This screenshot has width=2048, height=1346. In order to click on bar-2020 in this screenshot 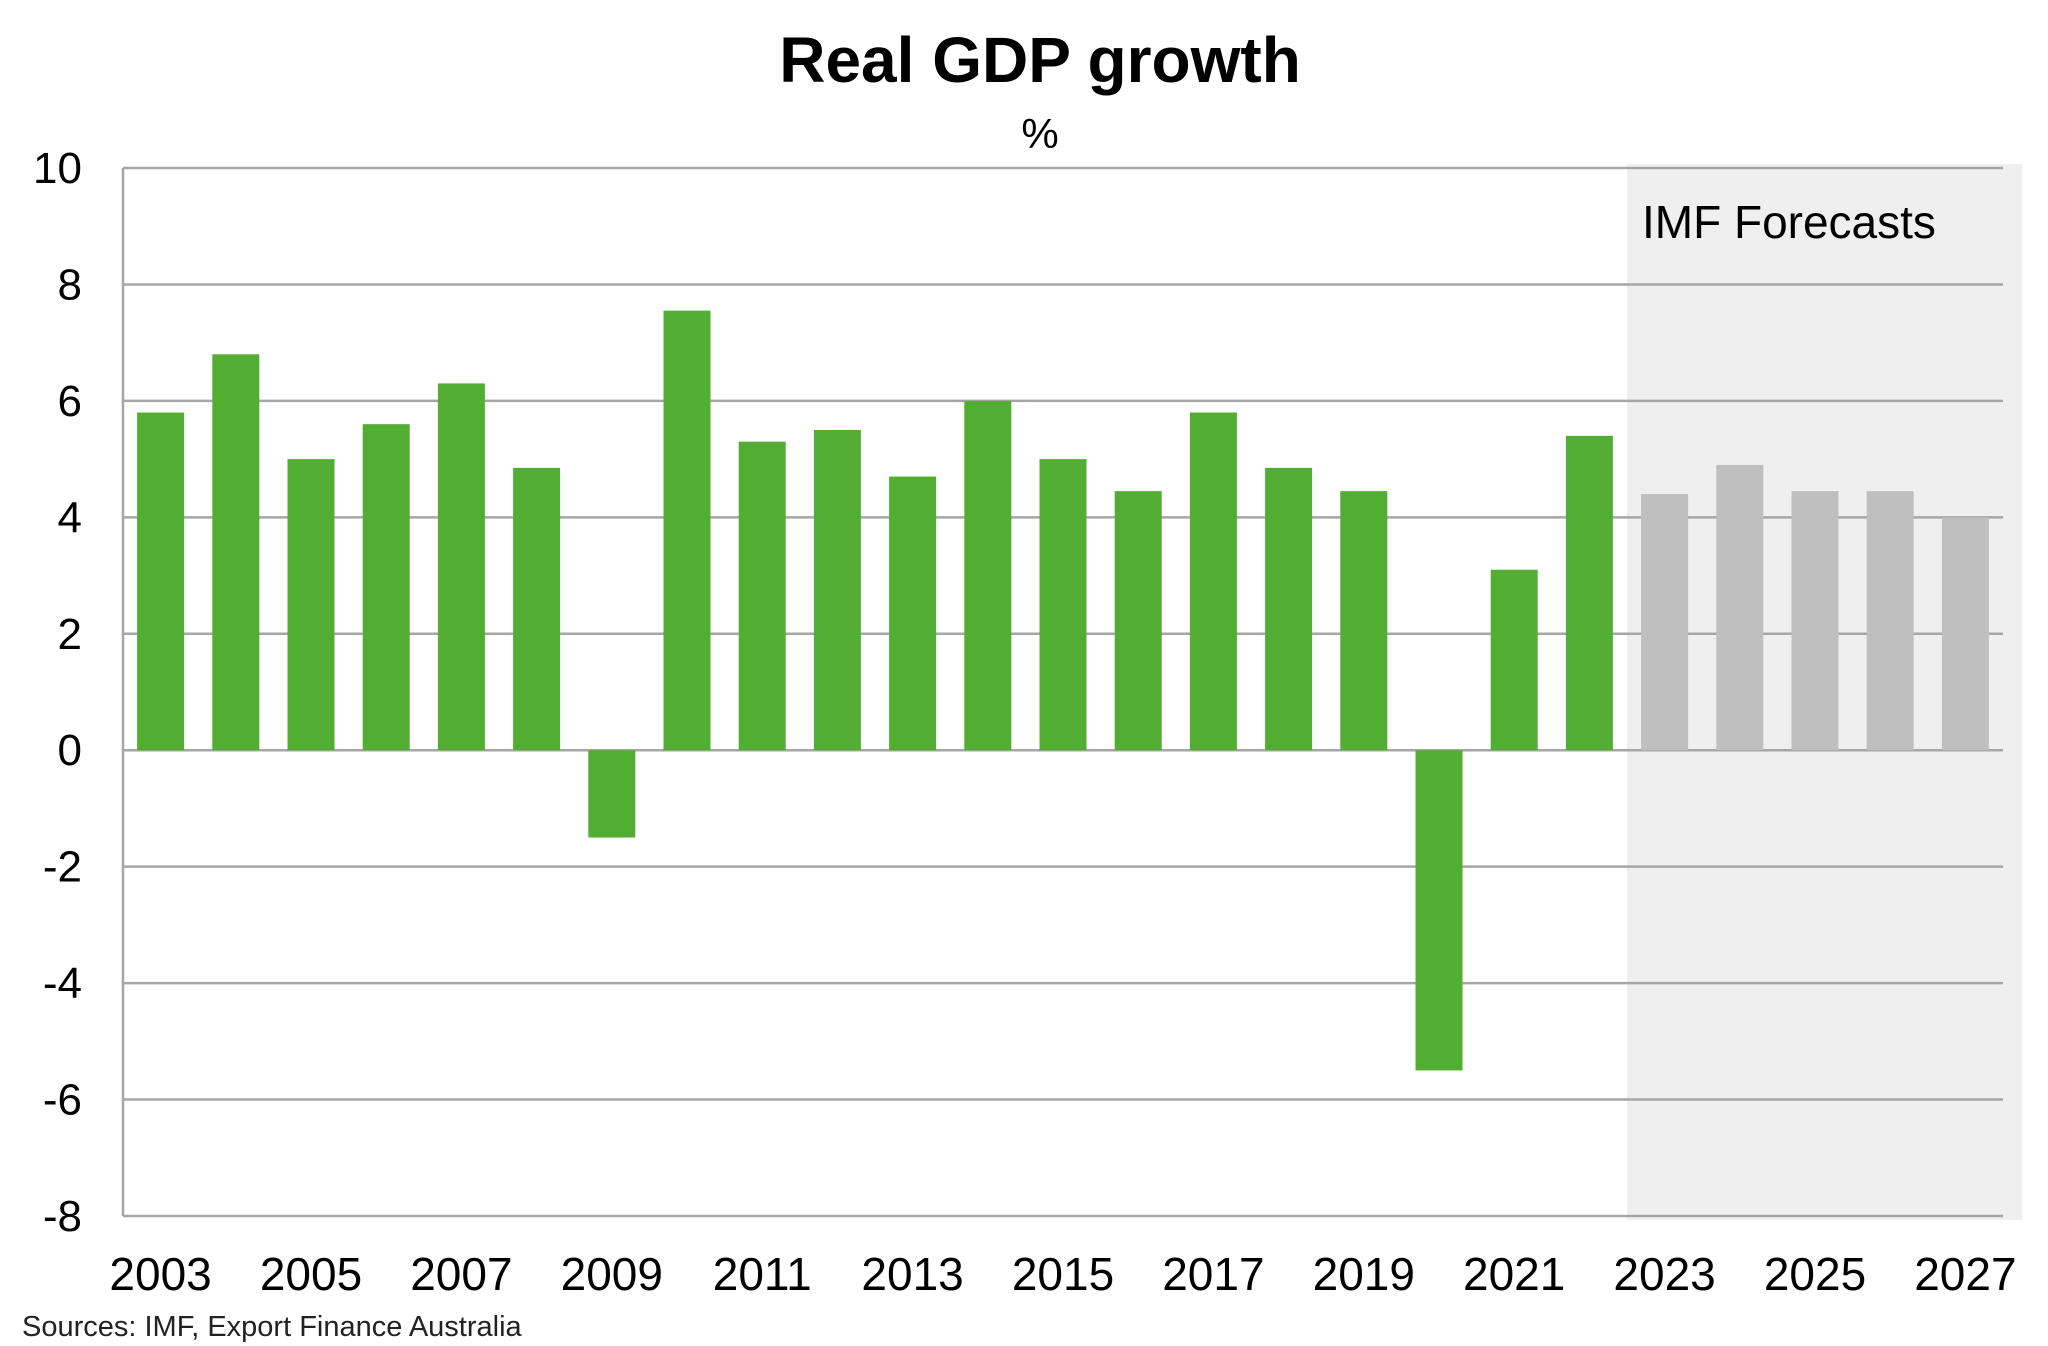, I will do `click(1439, 910)`.